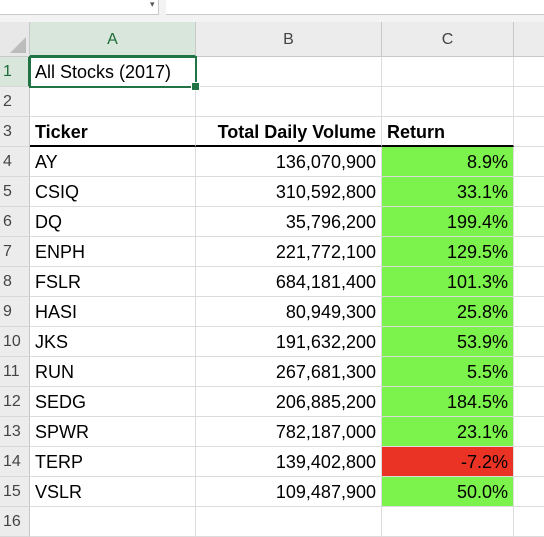 The height and width of the screenshot is (537, 544). I want to click on row-header-10: 10, so click(15, 342).